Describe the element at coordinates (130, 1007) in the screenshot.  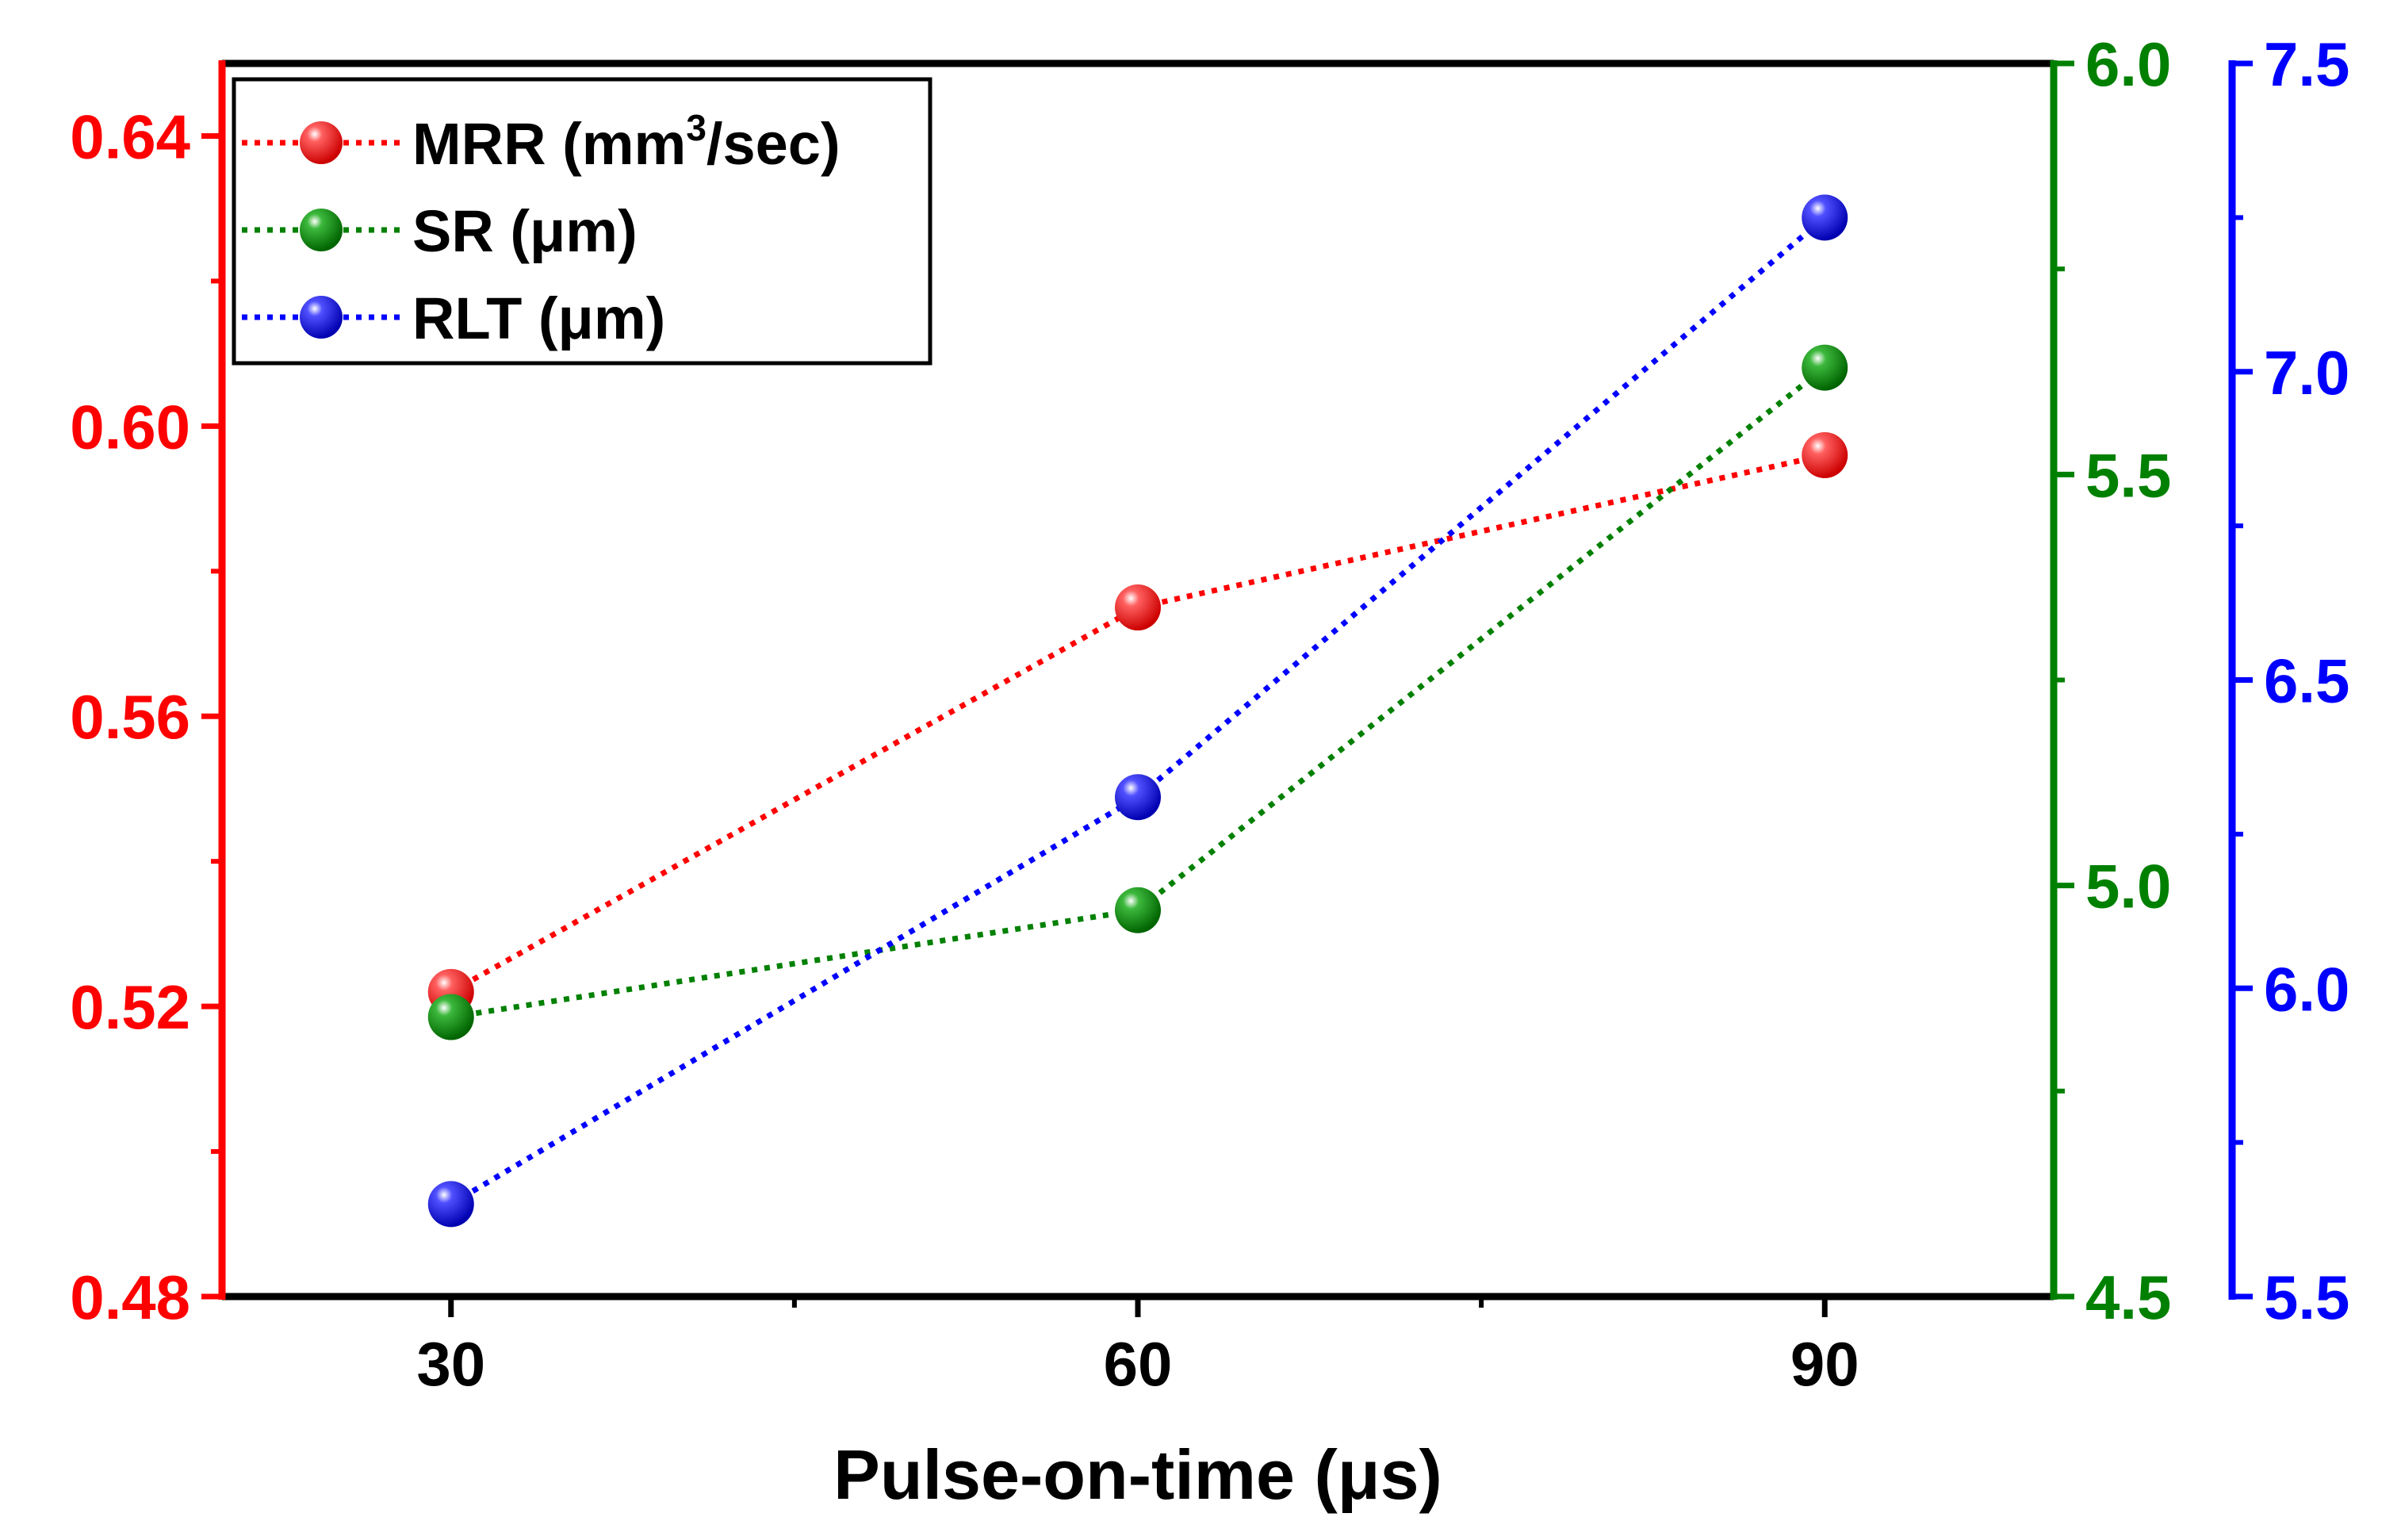
I see `y-tick-label-mrr: 0.52` at that location.